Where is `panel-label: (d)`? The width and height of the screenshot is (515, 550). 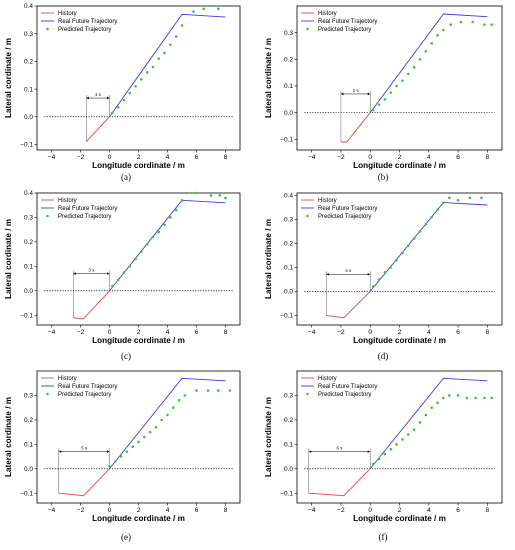
panel-label: (d) is located at coordinates (383, 356).